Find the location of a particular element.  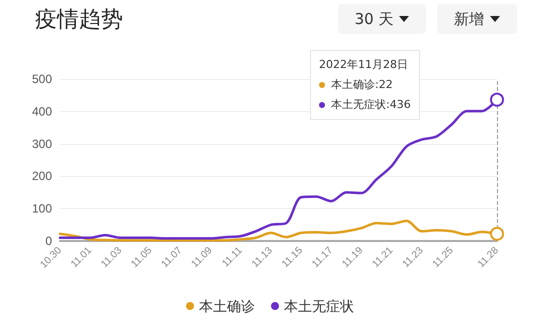

y-tick-label: 0 is located at coordinates (48, 241).